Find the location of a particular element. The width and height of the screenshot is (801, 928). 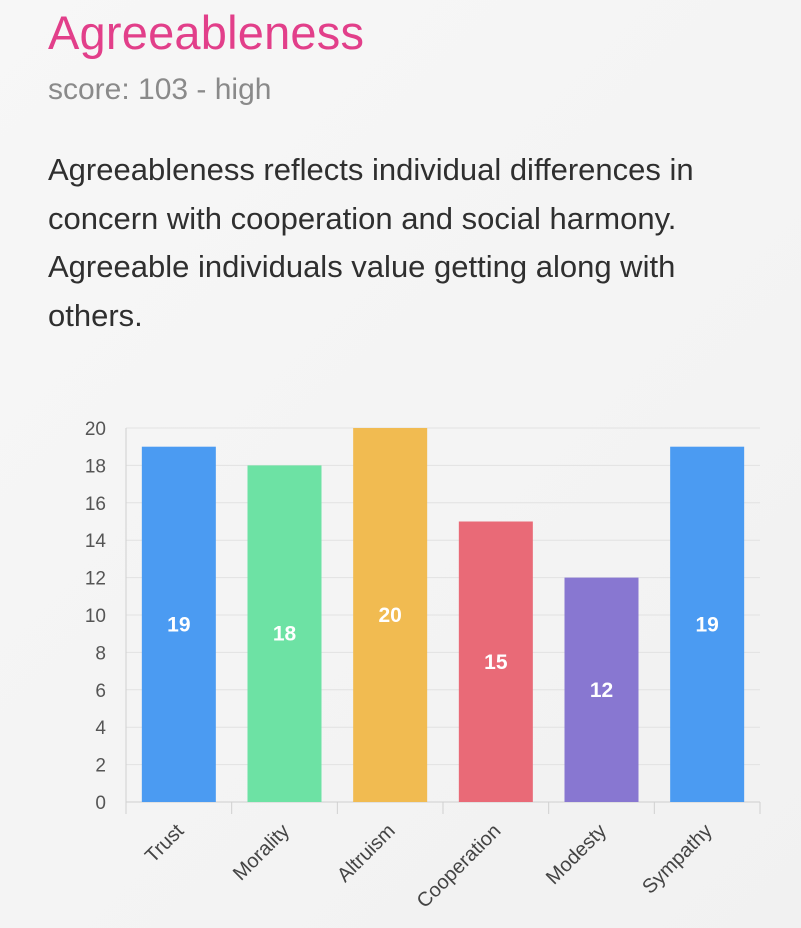

x-tick-label: Sympathy is located at coordinates (677, 859).